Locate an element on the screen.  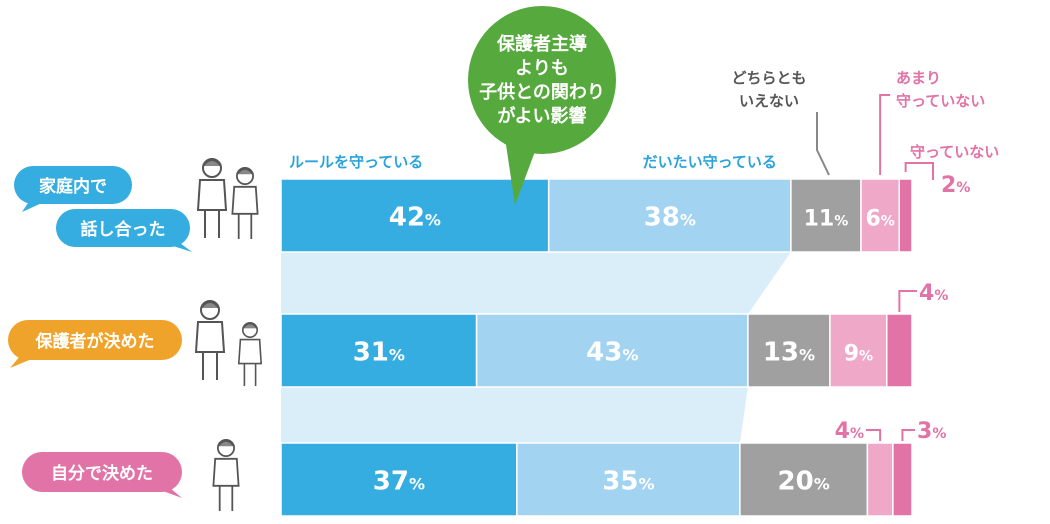
category-label-2: 自分で決めた is located at coordinates (102, 473).